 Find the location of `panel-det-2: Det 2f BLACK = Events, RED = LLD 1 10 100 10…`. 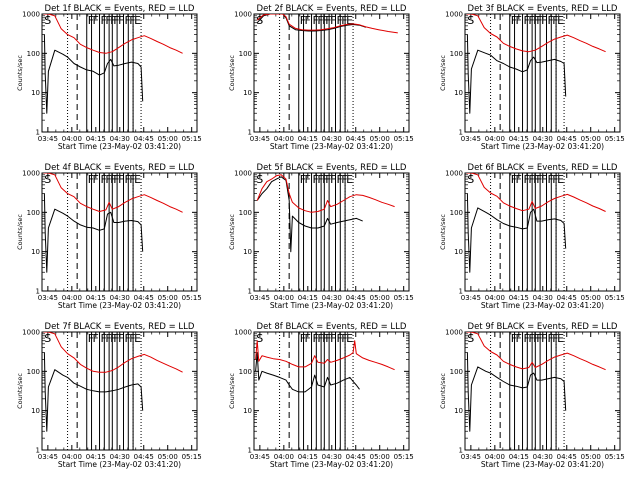

panel-det-2: Det 2f BLACK = Events, RED = LLD 1 10 100 10… is located at coordinates (321, 77).